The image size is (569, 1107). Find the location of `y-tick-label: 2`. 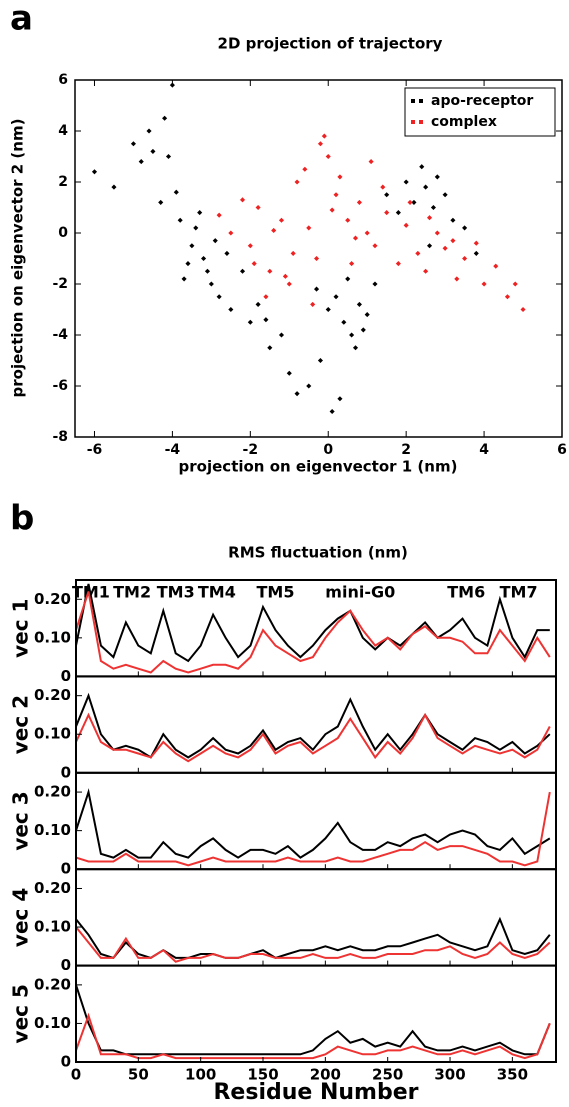

y-tick-label: 2 is located at coordinates (63, 182).